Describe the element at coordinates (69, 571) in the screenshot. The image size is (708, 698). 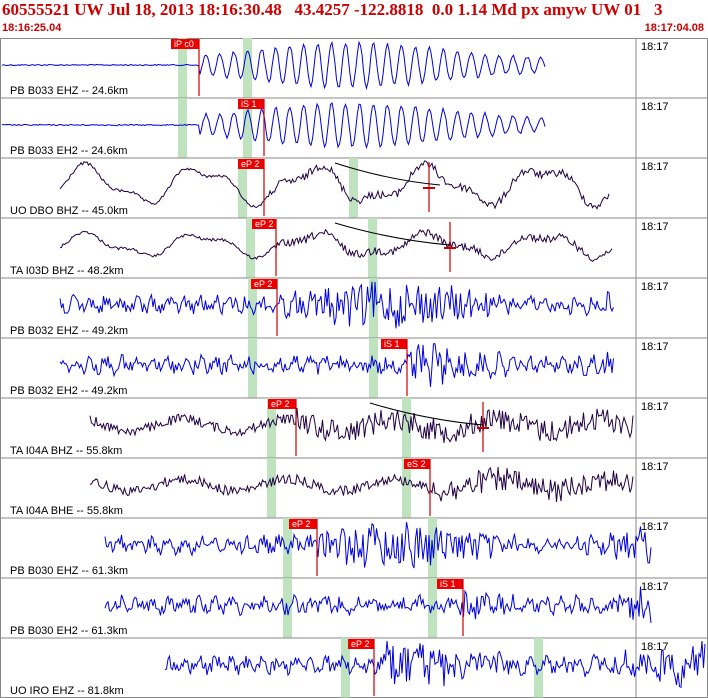
I see `station-label: PB B030 EHZ -- 61.3km` at that location.